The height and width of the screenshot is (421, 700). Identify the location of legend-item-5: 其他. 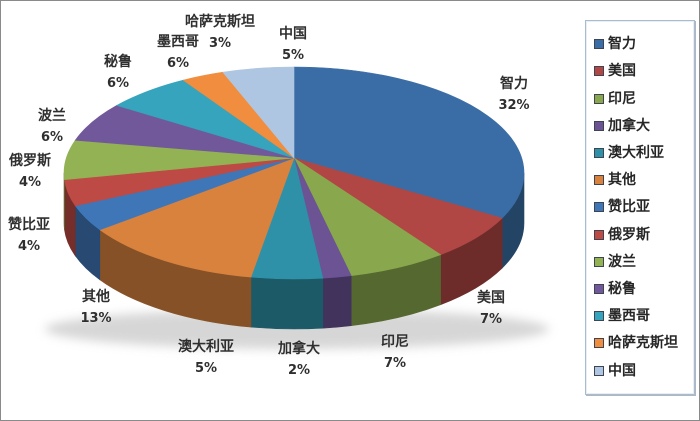
(643, 180).